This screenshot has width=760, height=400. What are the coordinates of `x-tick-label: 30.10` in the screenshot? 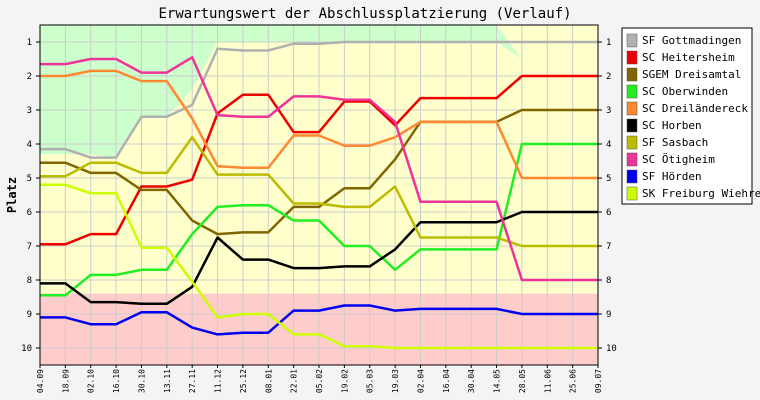 It's located at (141, 381).